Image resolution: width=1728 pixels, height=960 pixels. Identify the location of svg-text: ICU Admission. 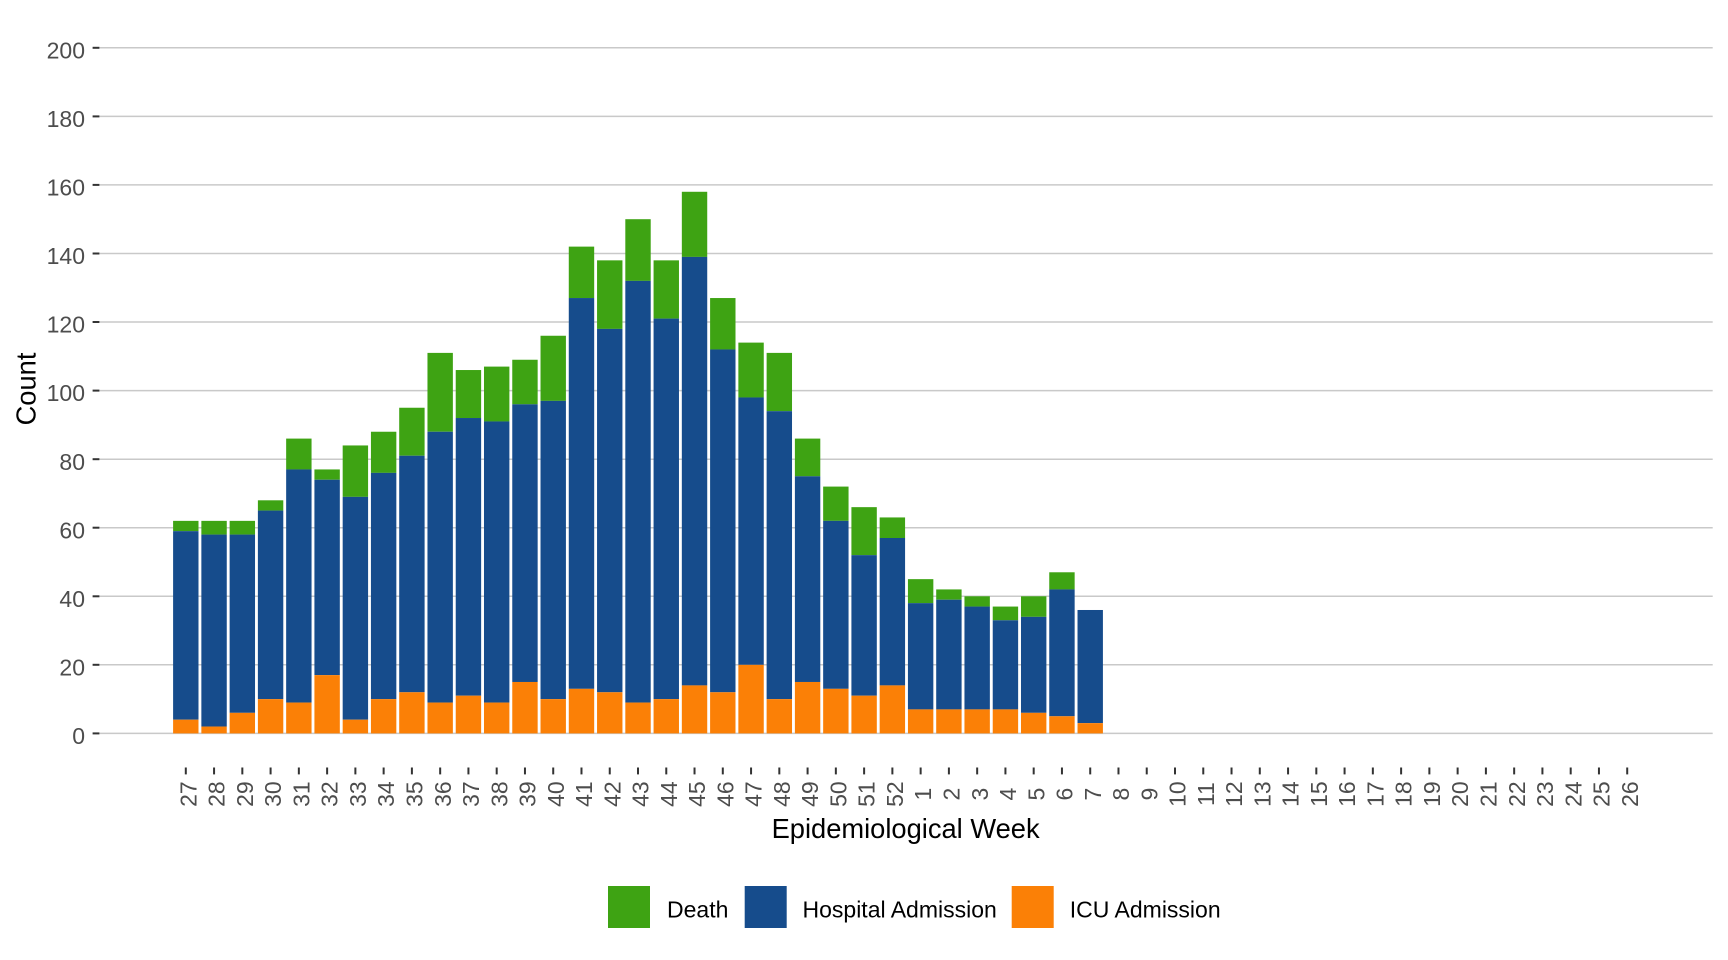
(1145, 910).